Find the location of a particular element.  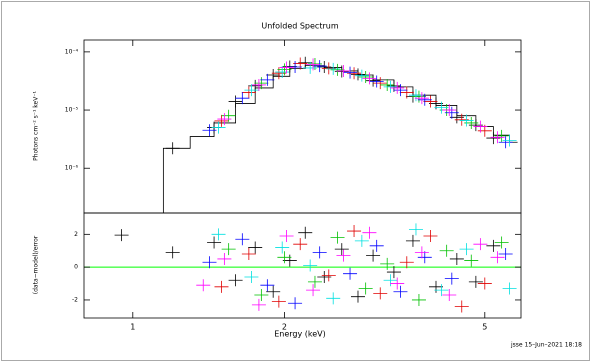

y-axis-label: (data−model)/error is located at coordinates (36, 264).